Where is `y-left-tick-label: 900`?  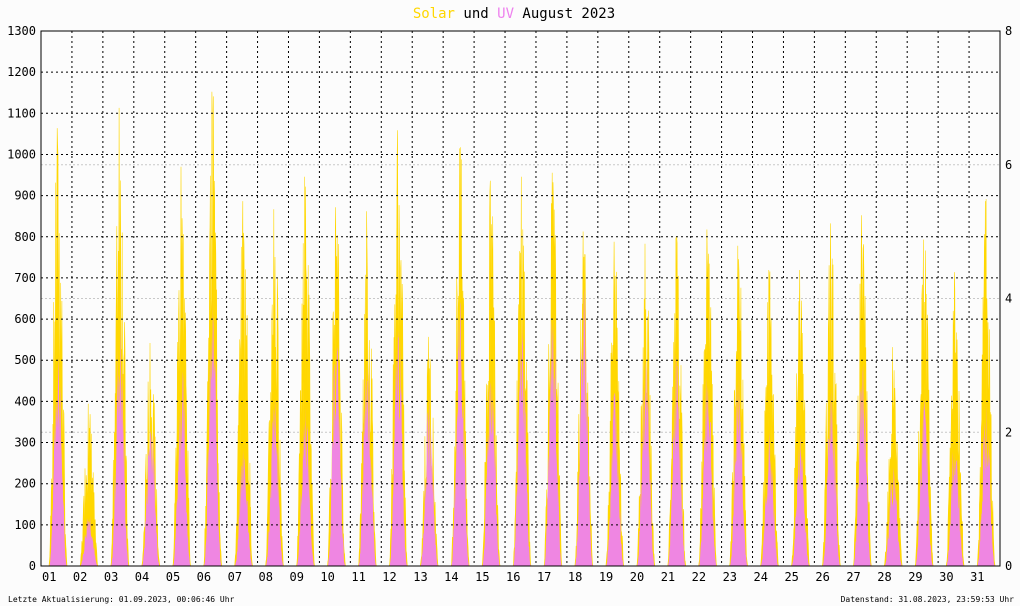
y-left-tick-label: 900 is located at coordinates (25, 196).